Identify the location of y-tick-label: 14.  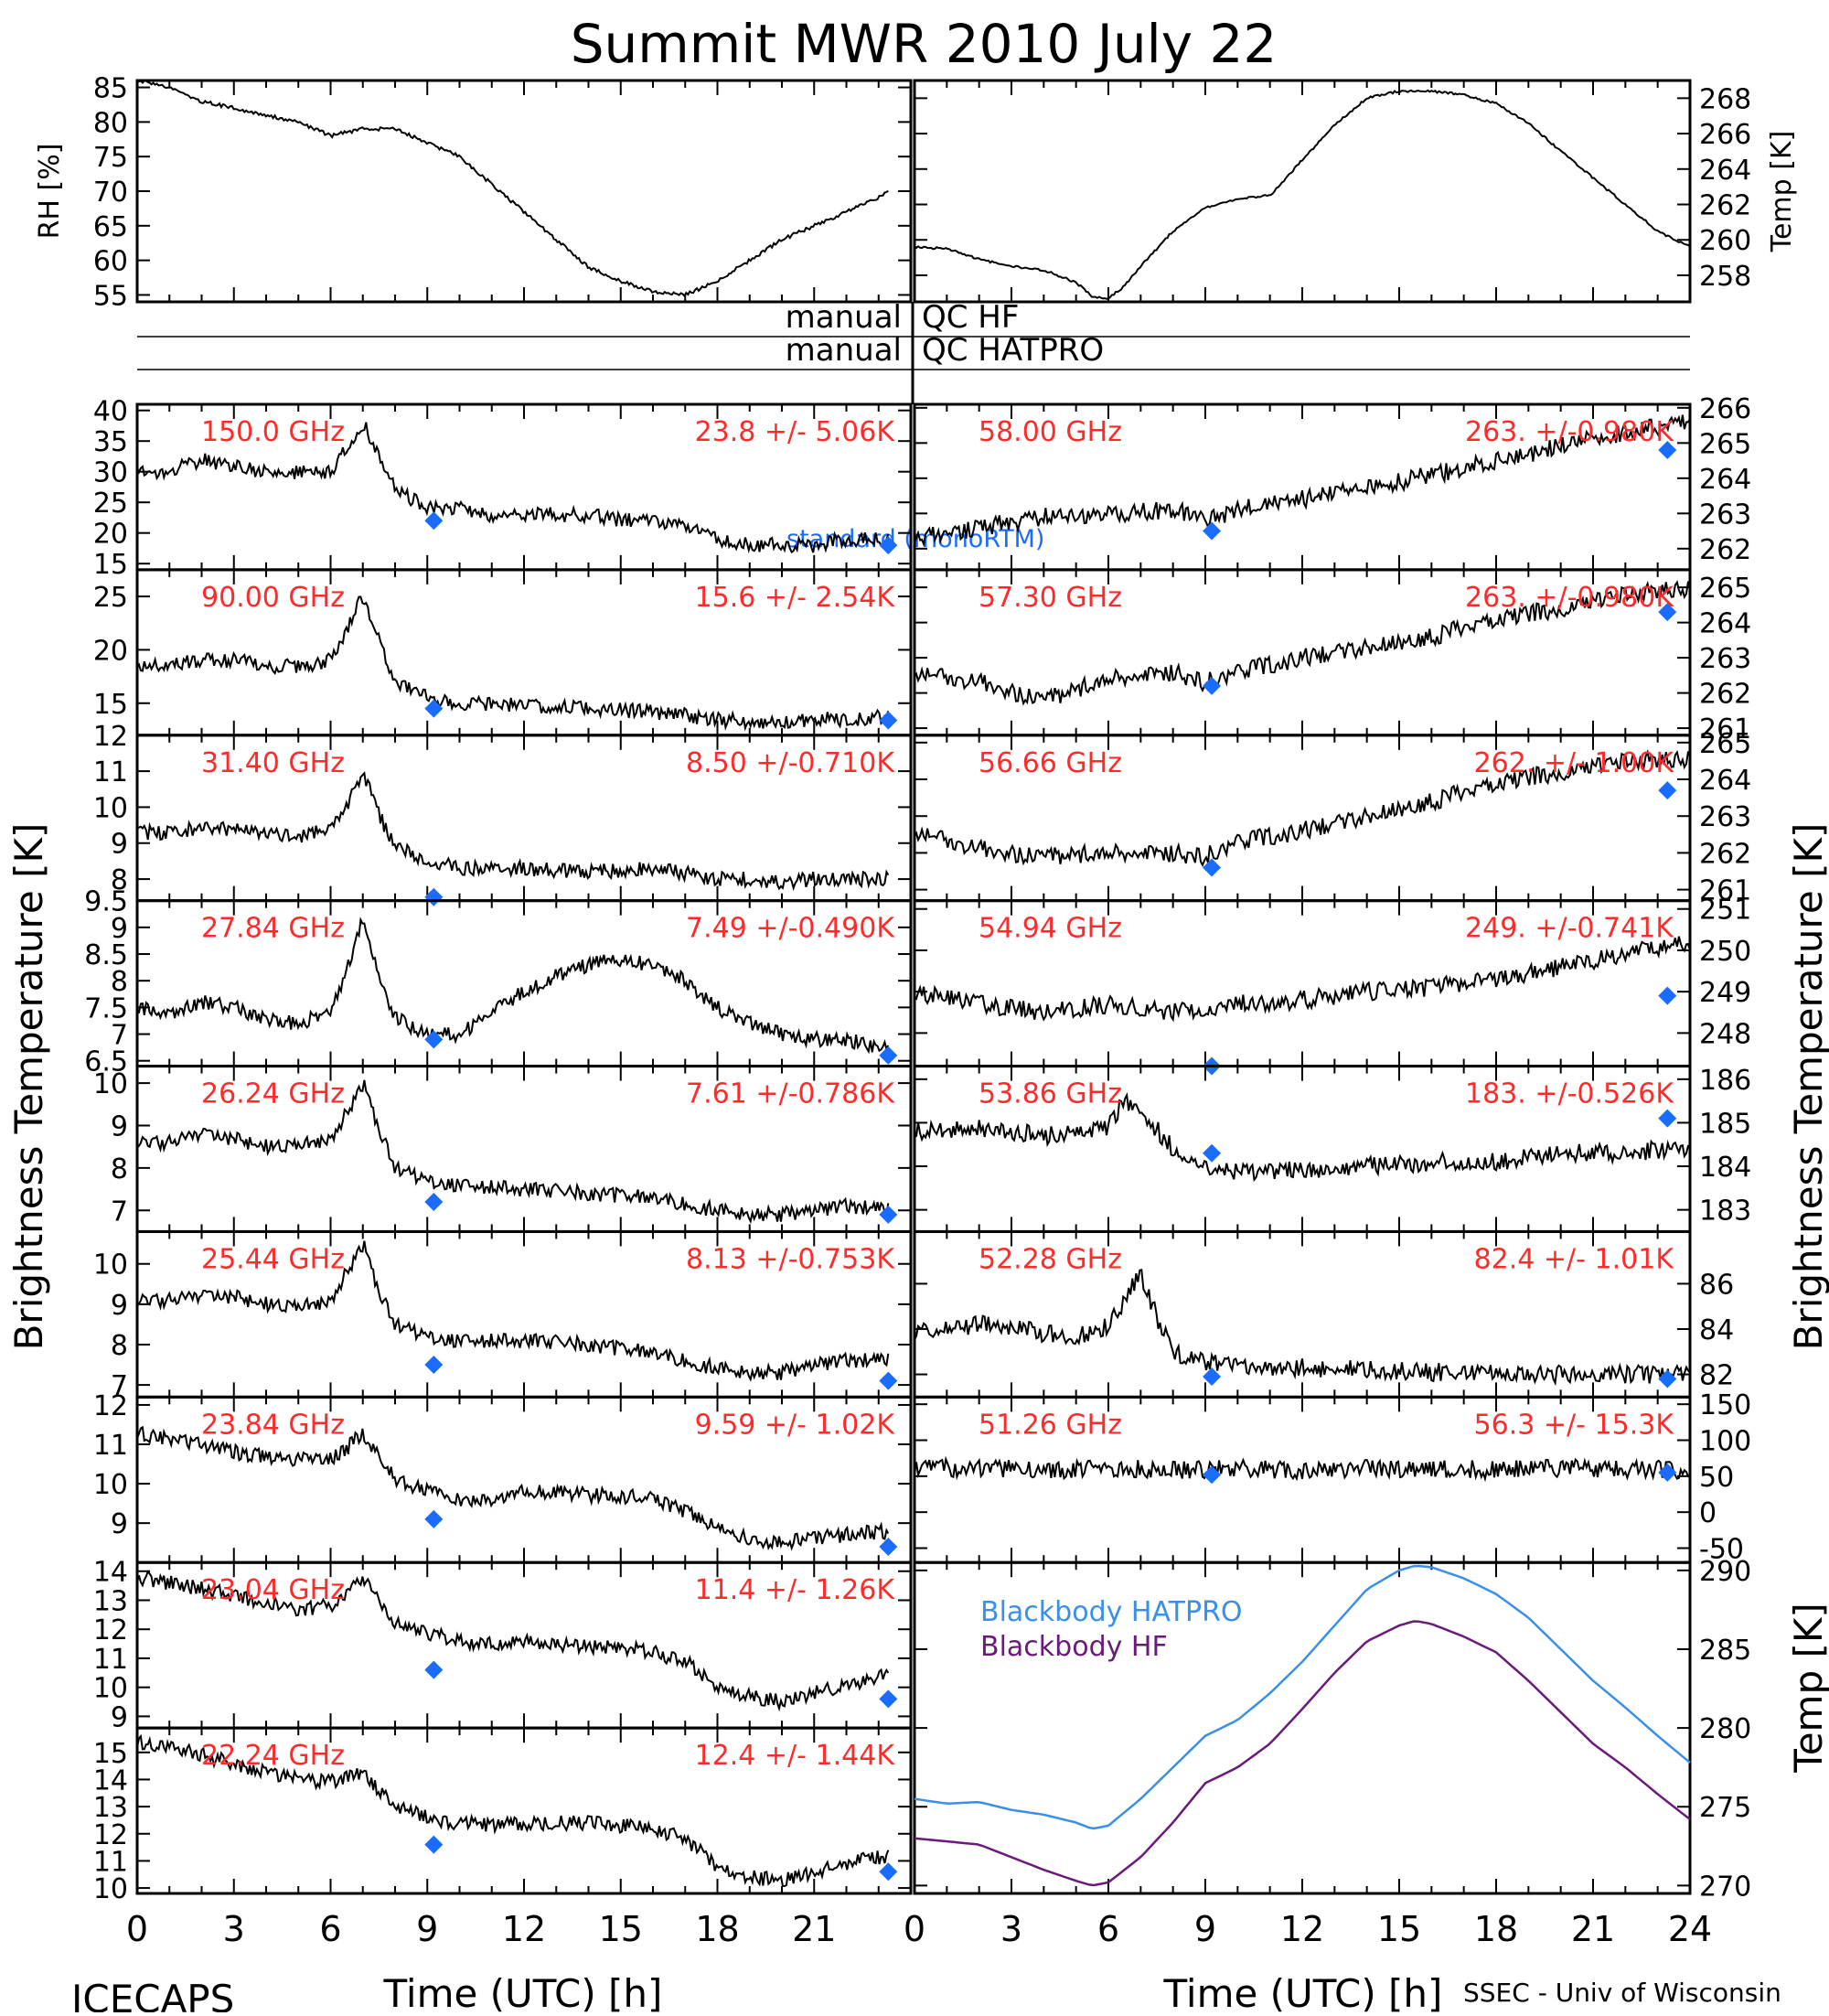
(110, 1780).